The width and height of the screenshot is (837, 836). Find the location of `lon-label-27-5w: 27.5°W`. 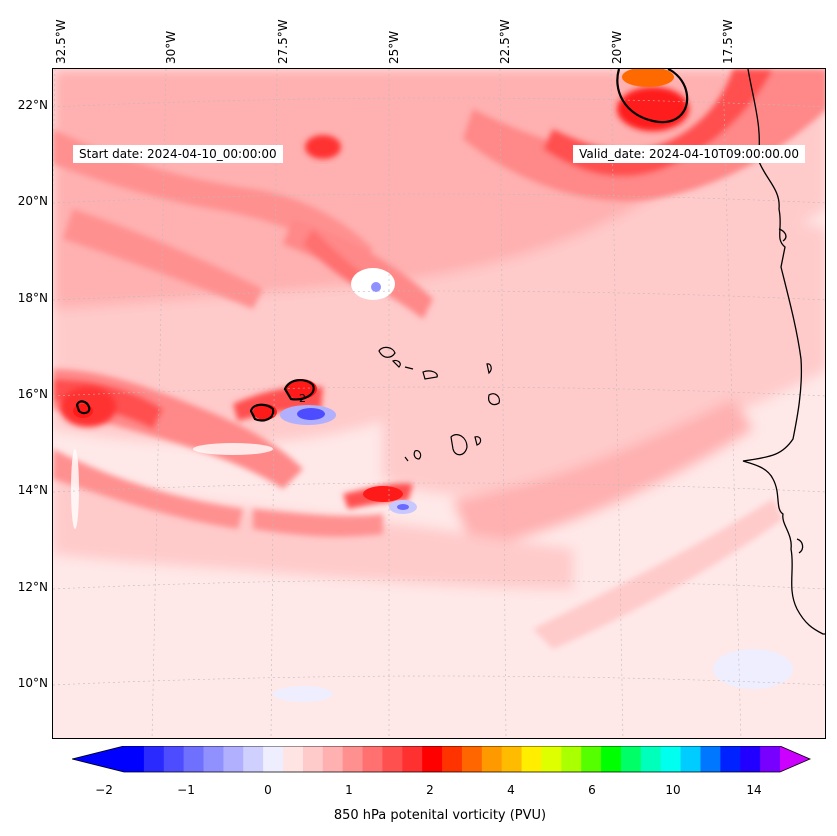

lon-label-27-5w: 27.5°W is located at coordinates (283, 41).